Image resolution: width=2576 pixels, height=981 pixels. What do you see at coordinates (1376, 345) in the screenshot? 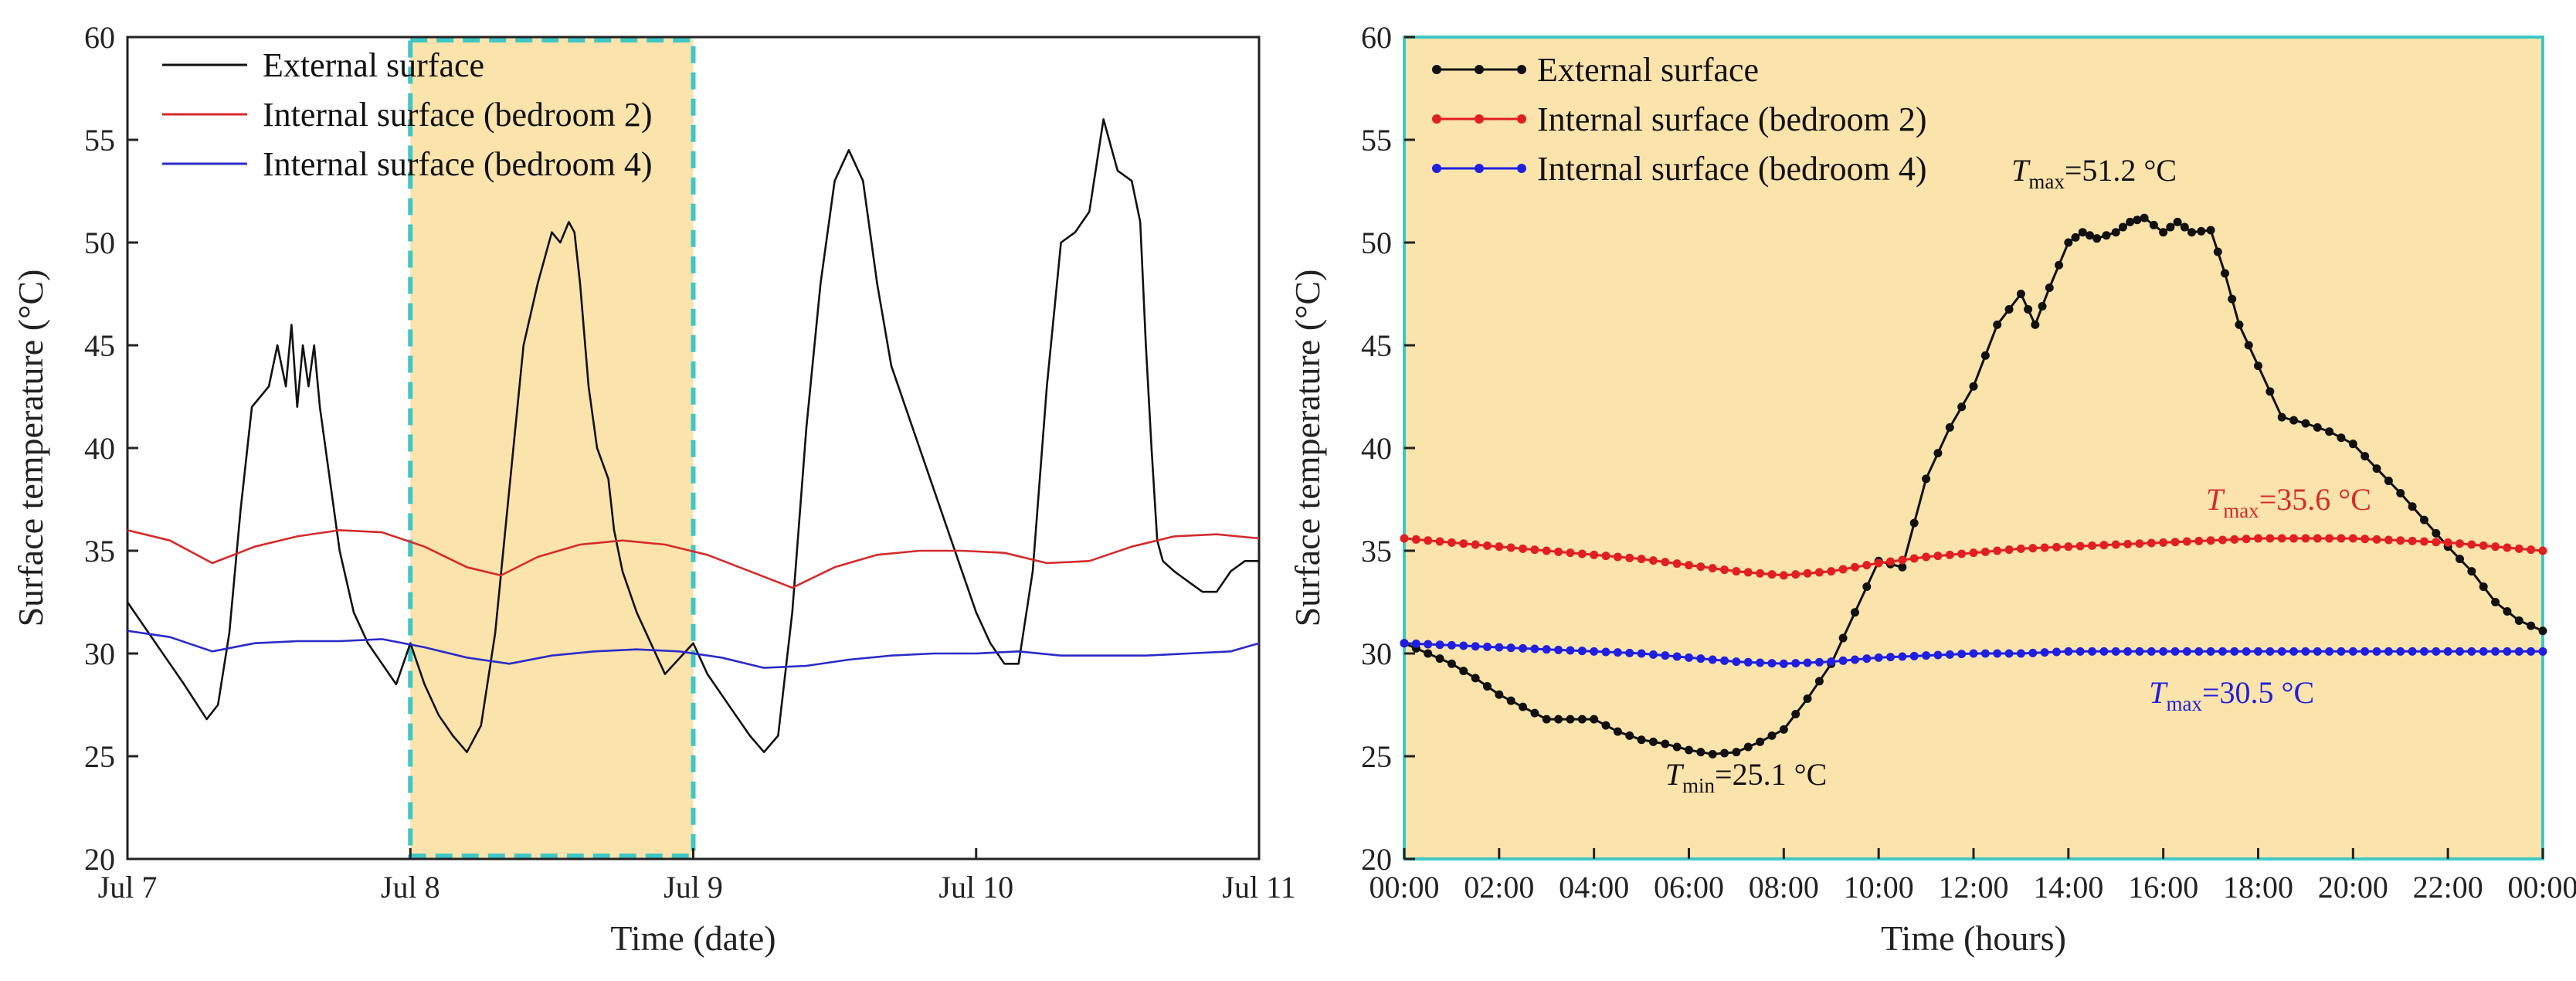
I see `y-tick-label: 45` at bounding box center [1376, 345].